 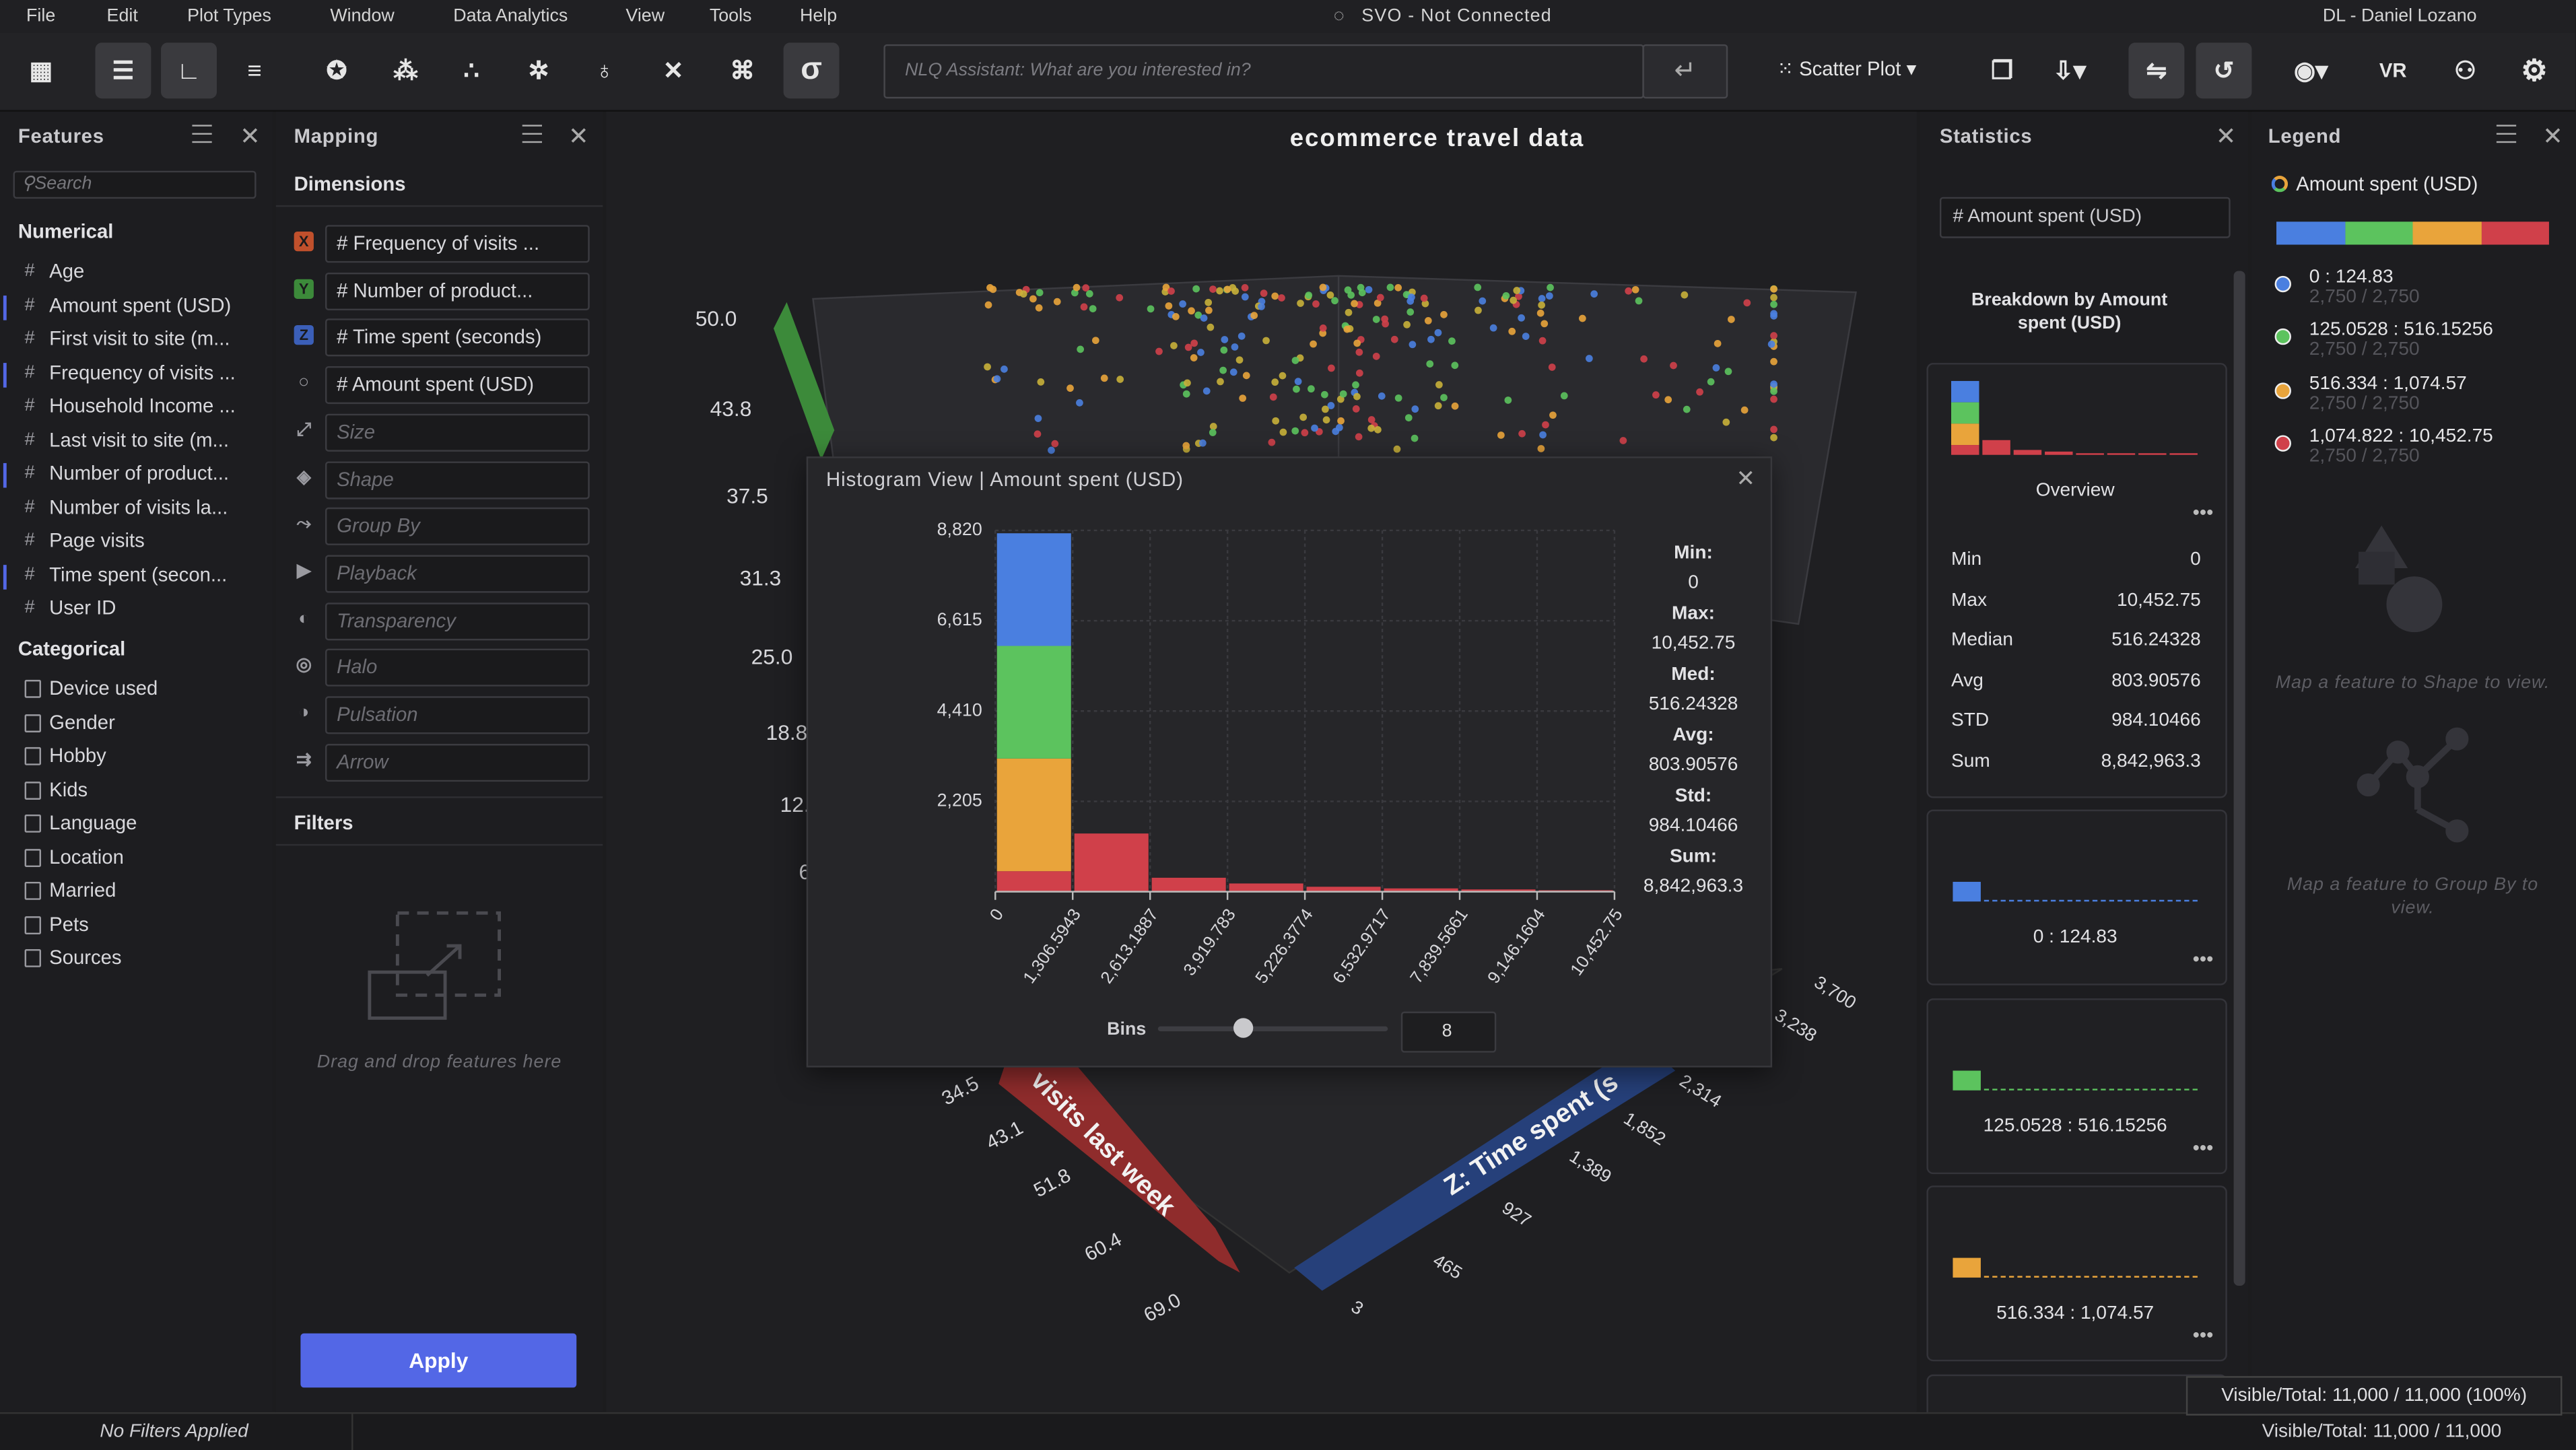 I want to click on feature-item: Pets, so click(x=69, y=924).